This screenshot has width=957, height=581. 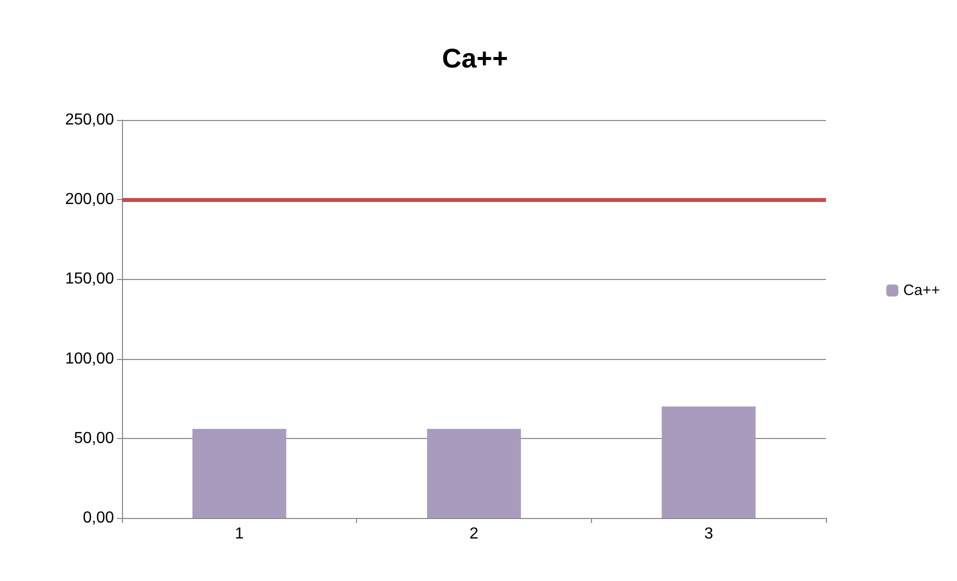 What do you see at coordinates (89, 199) in the screenshot?
I see `y-tick-label: 200,00` at bounding box center [89, 199].